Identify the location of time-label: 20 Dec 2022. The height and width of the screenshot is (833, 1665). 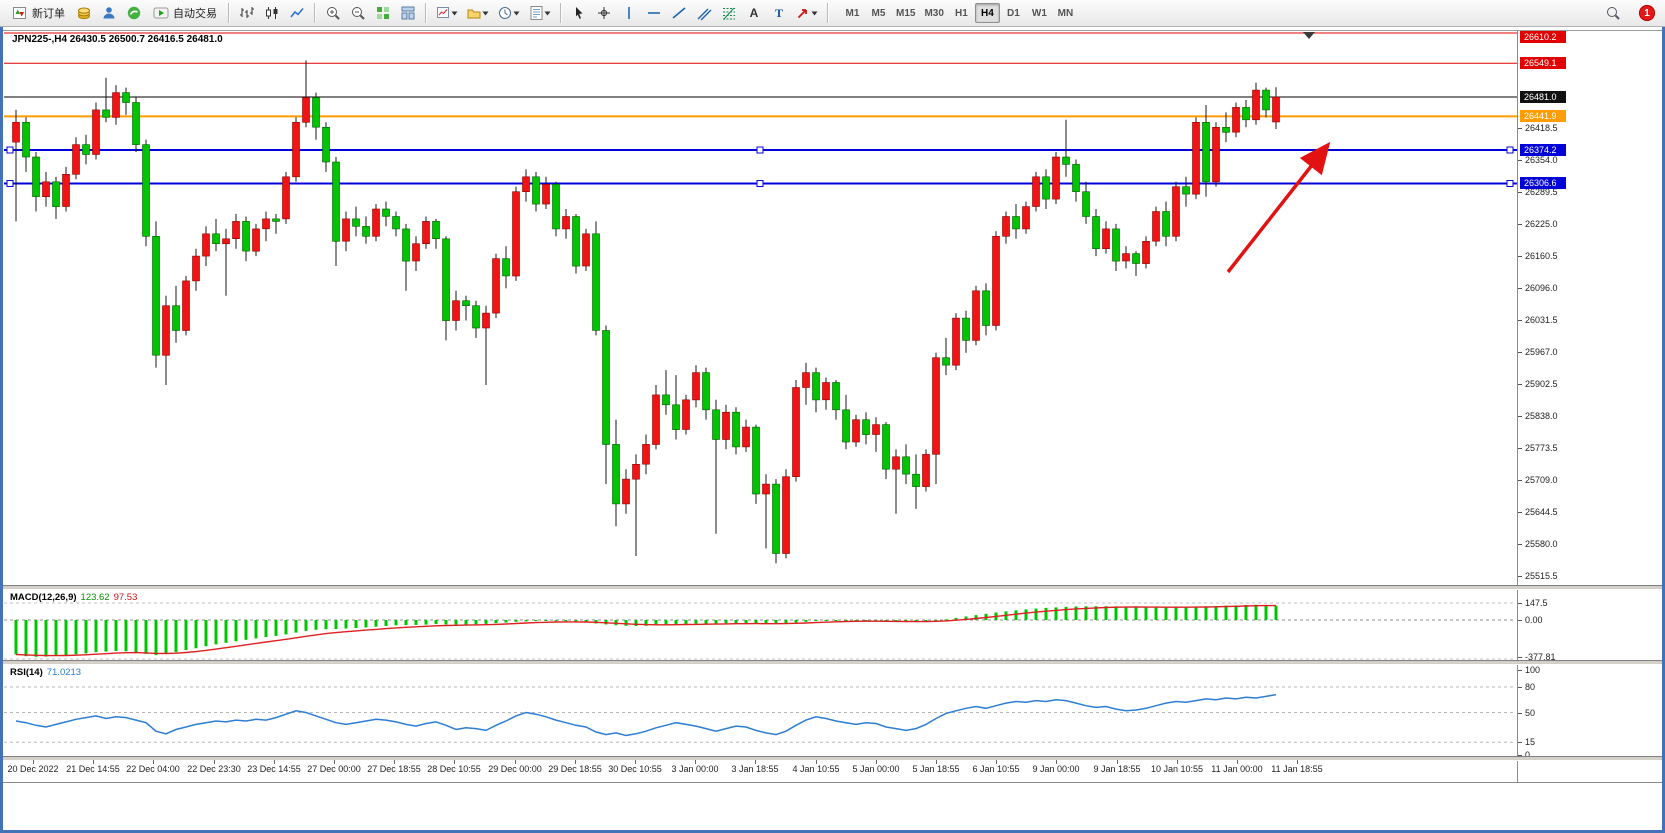
(33, 769).